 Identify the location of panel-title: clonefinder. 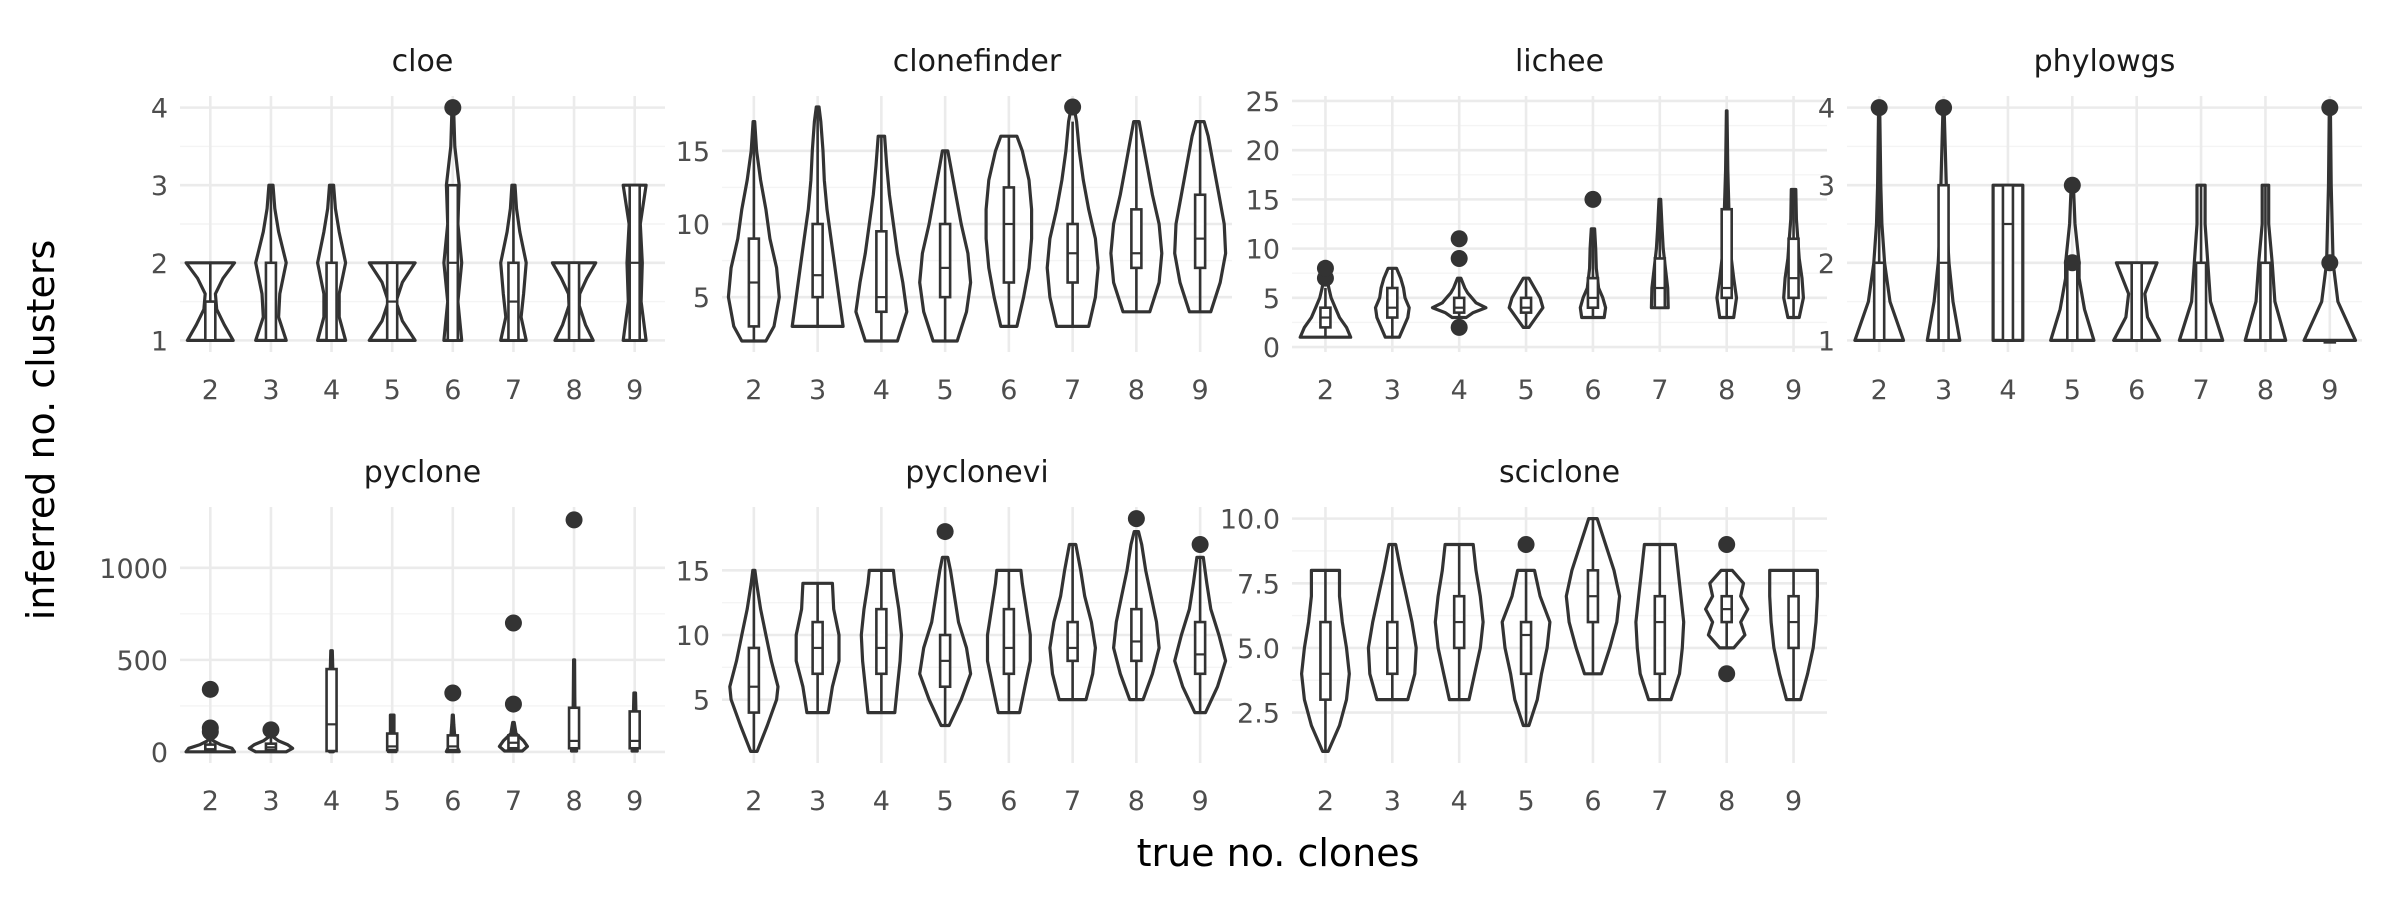
(977, 61).